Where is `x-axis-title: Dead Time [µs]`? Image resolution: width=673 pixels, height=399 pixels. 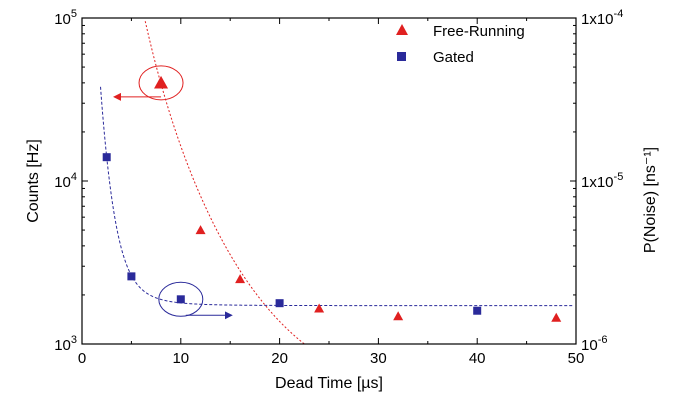
x-axis-title: Dead Time [µs] is located at coordinates (329, 383).